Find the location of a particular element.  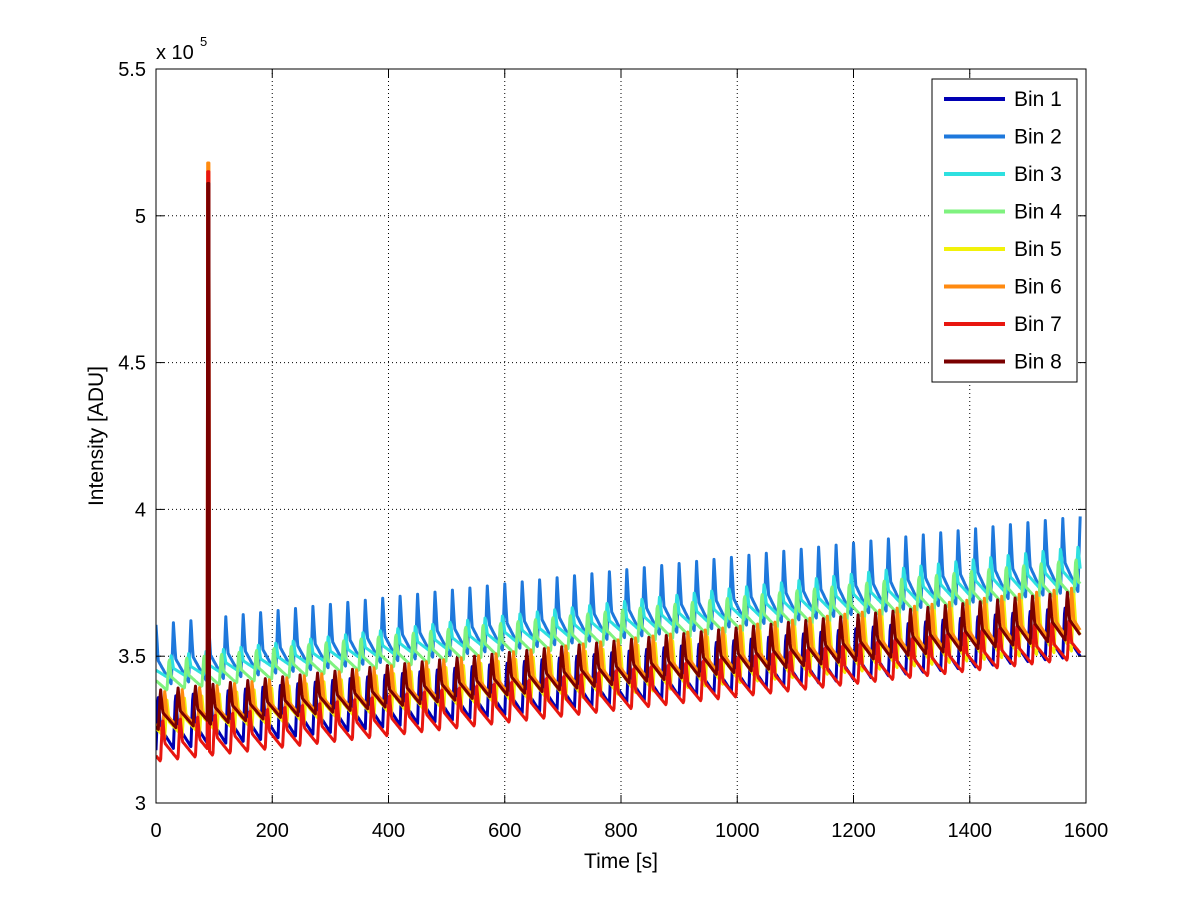

legend-label-3: Bin 3 is located at coordinates (1038, 174).